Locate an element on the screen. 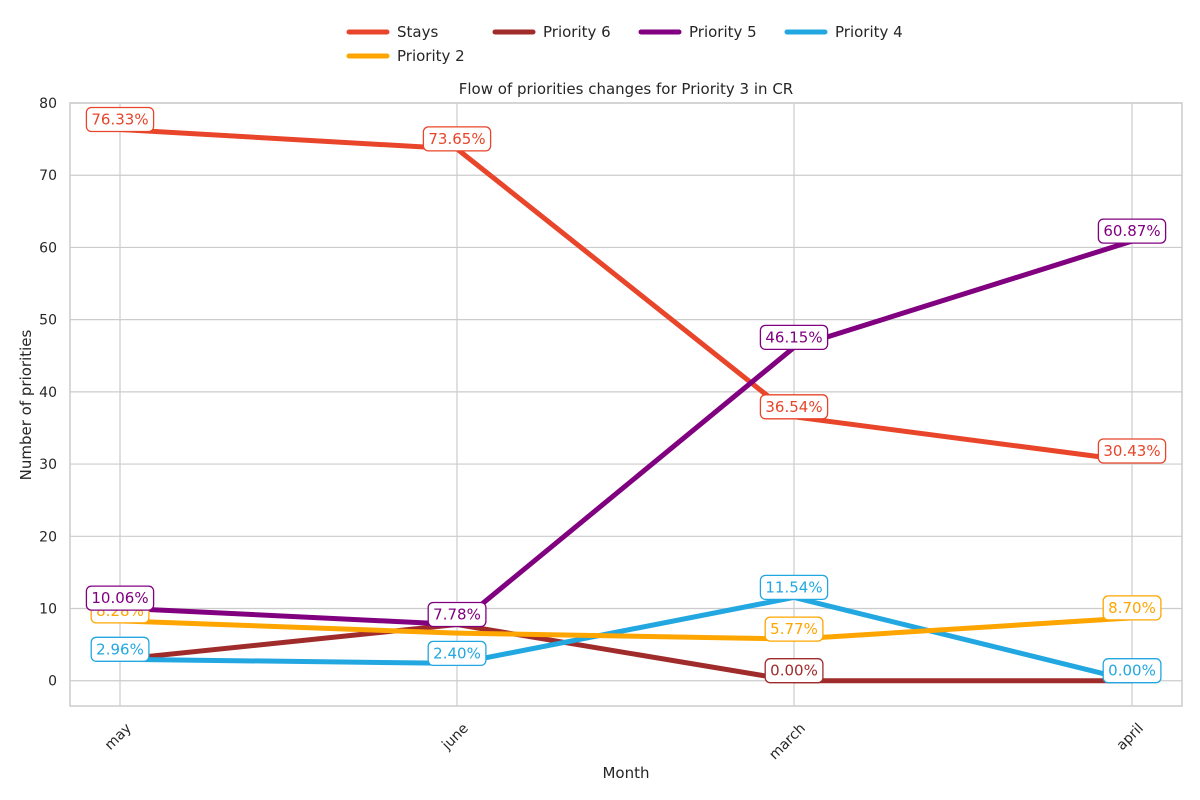  legend-label: Stays is located at coordinates (417, 32).